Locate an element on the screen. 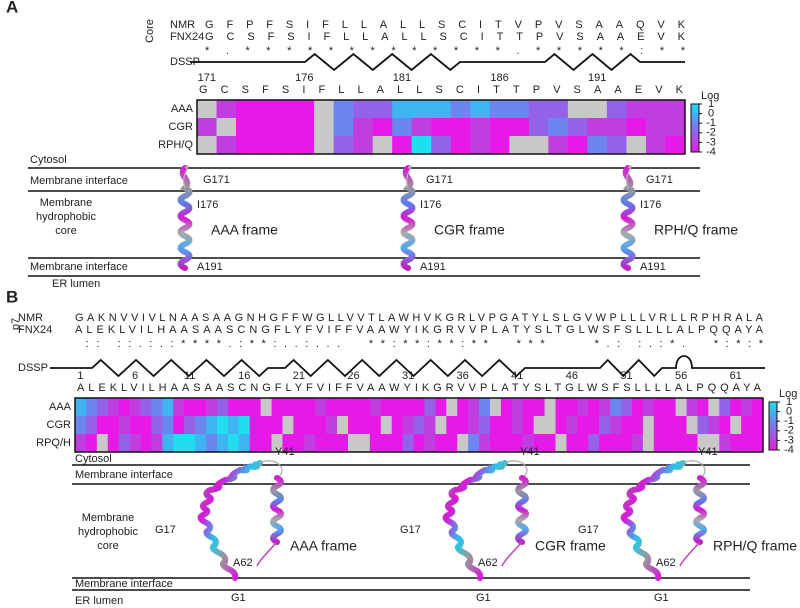  residue-number: 191 is located at coordinates (597, 78).